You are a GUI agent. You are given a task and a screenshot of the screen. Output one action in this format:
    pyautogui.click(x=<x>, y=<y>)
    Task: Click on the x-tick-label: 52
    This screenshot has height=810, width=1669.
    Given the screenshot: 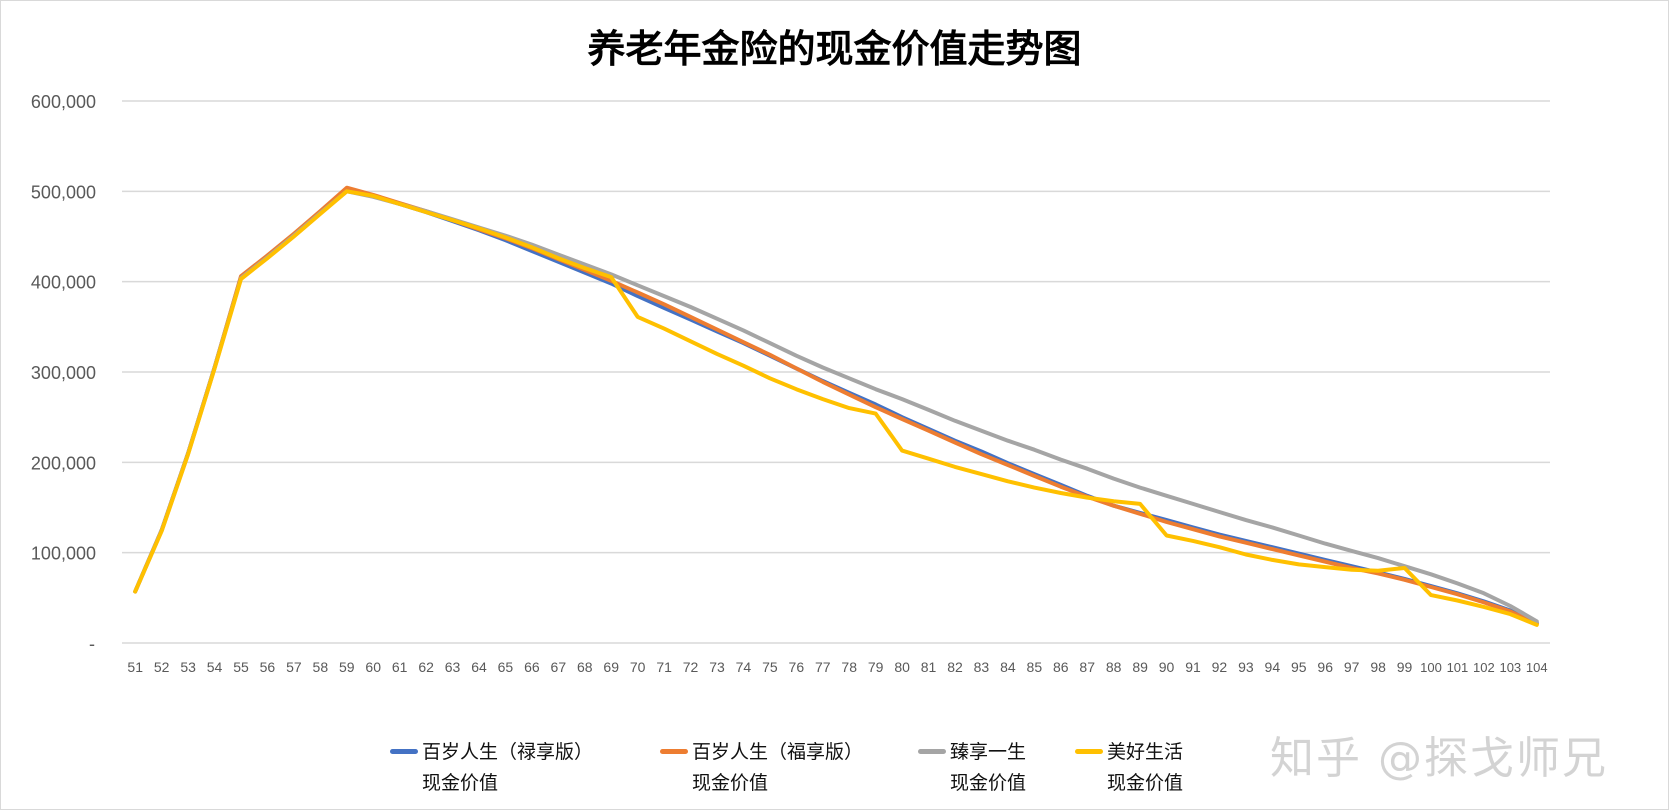 What is the action you would take?
    pyautogui.click(x=162, y=667)
    